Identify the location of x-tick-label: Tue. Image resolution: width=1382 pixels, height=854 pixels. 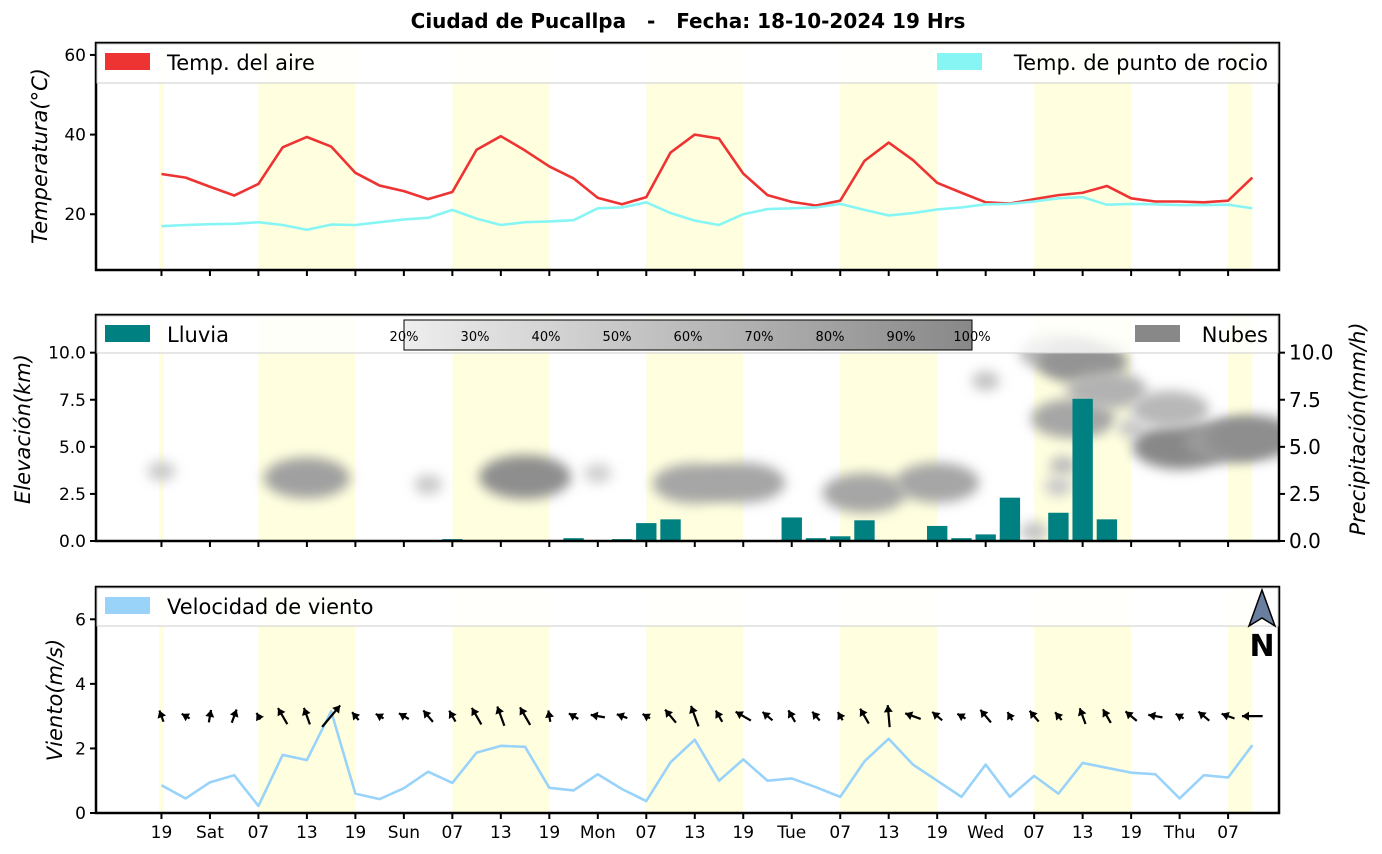
(791, 833).